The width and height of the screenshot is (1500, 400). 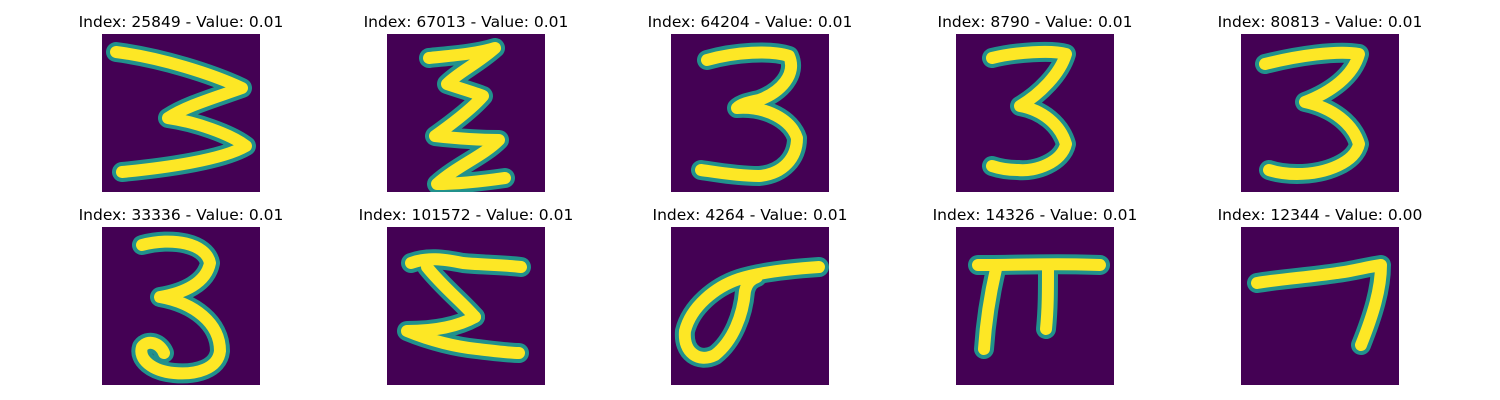 What do you see at coordinates (466, 22) in the screenshot?
I see `panel-title: Index: 67013 - Value: 0.01` at bounding box center [466, 22].